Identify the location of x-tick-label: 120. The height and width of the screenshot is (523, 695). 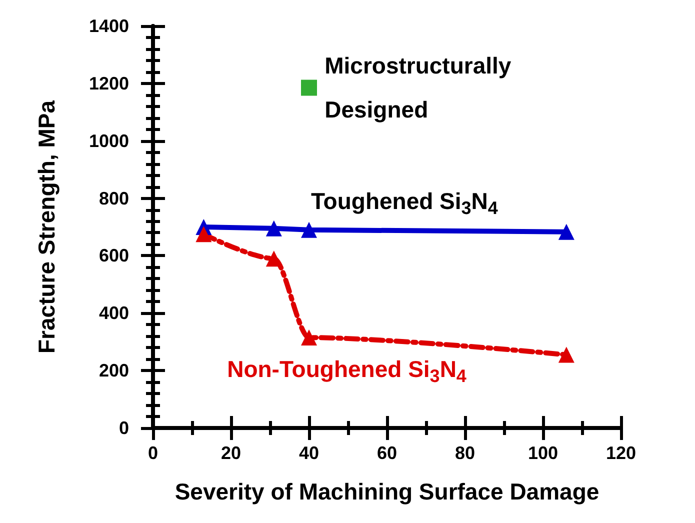
(621, 453).